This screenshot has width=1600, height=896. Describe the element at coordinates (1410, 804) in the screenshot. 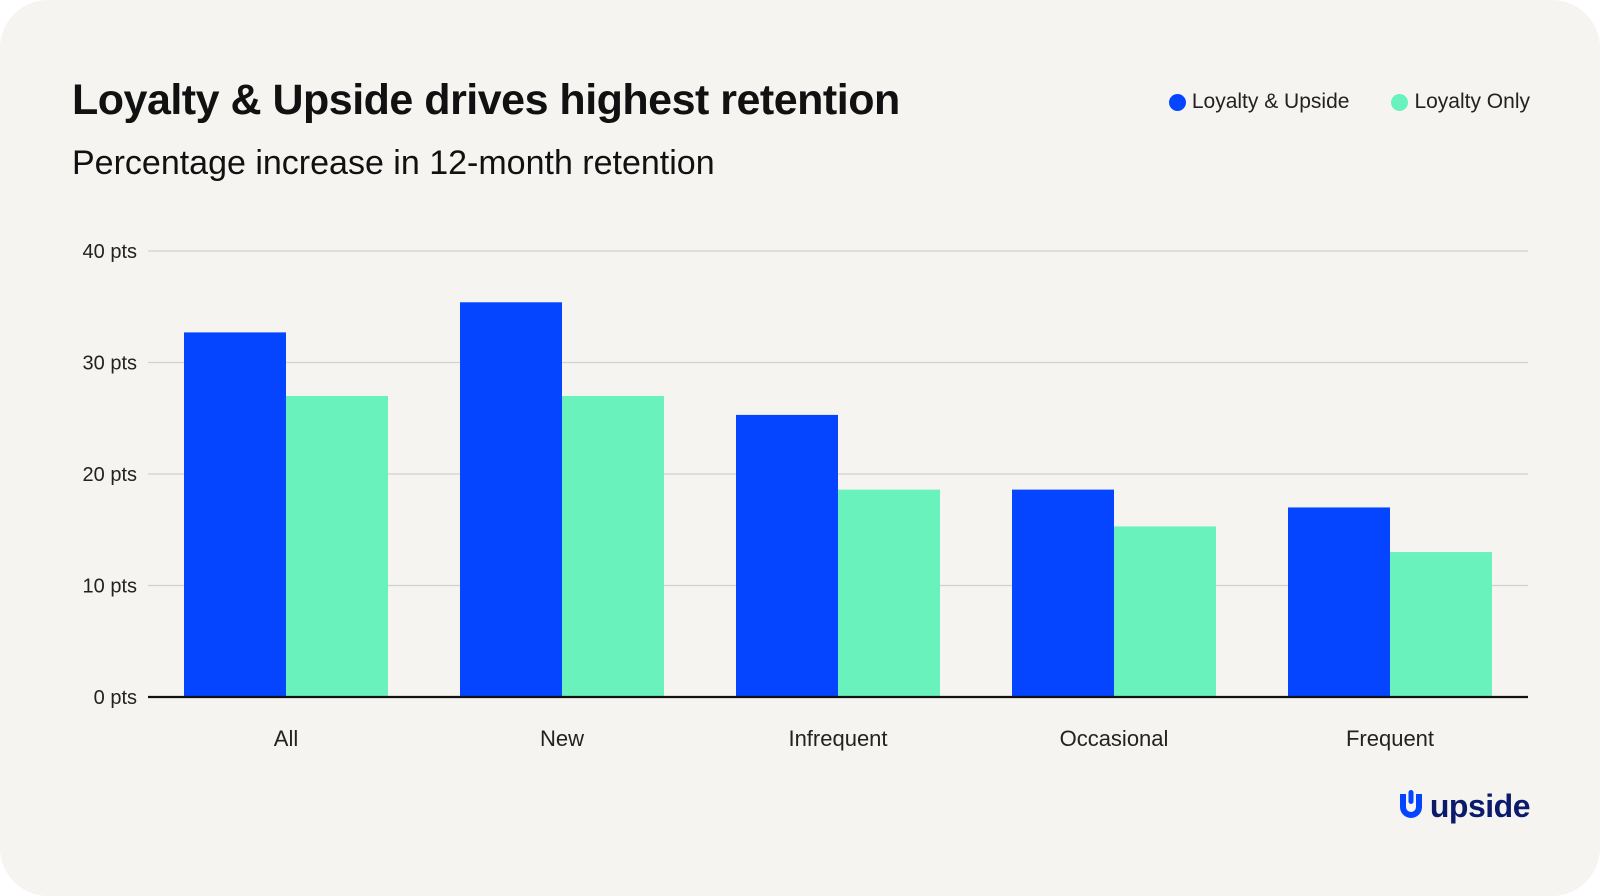

I see `upside-u-logo-icon` at that location.